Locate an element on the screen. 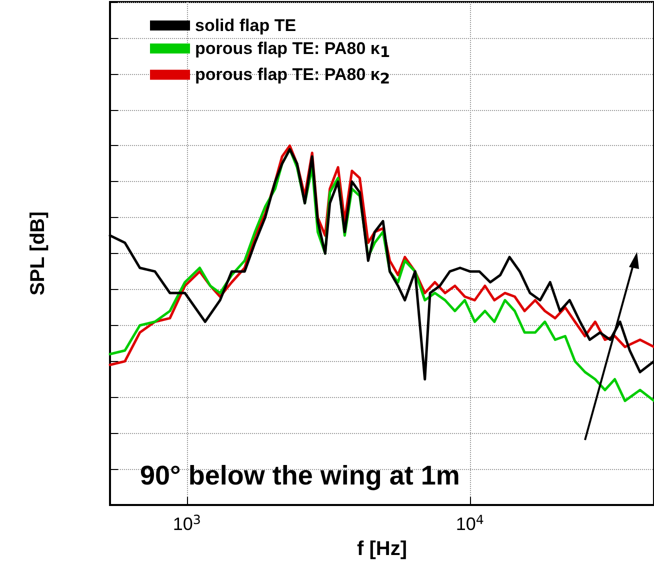 The height and width of the screenshot is (564, 654). y-axis-title: SPL [dB] is located at coordinates (38, 253).